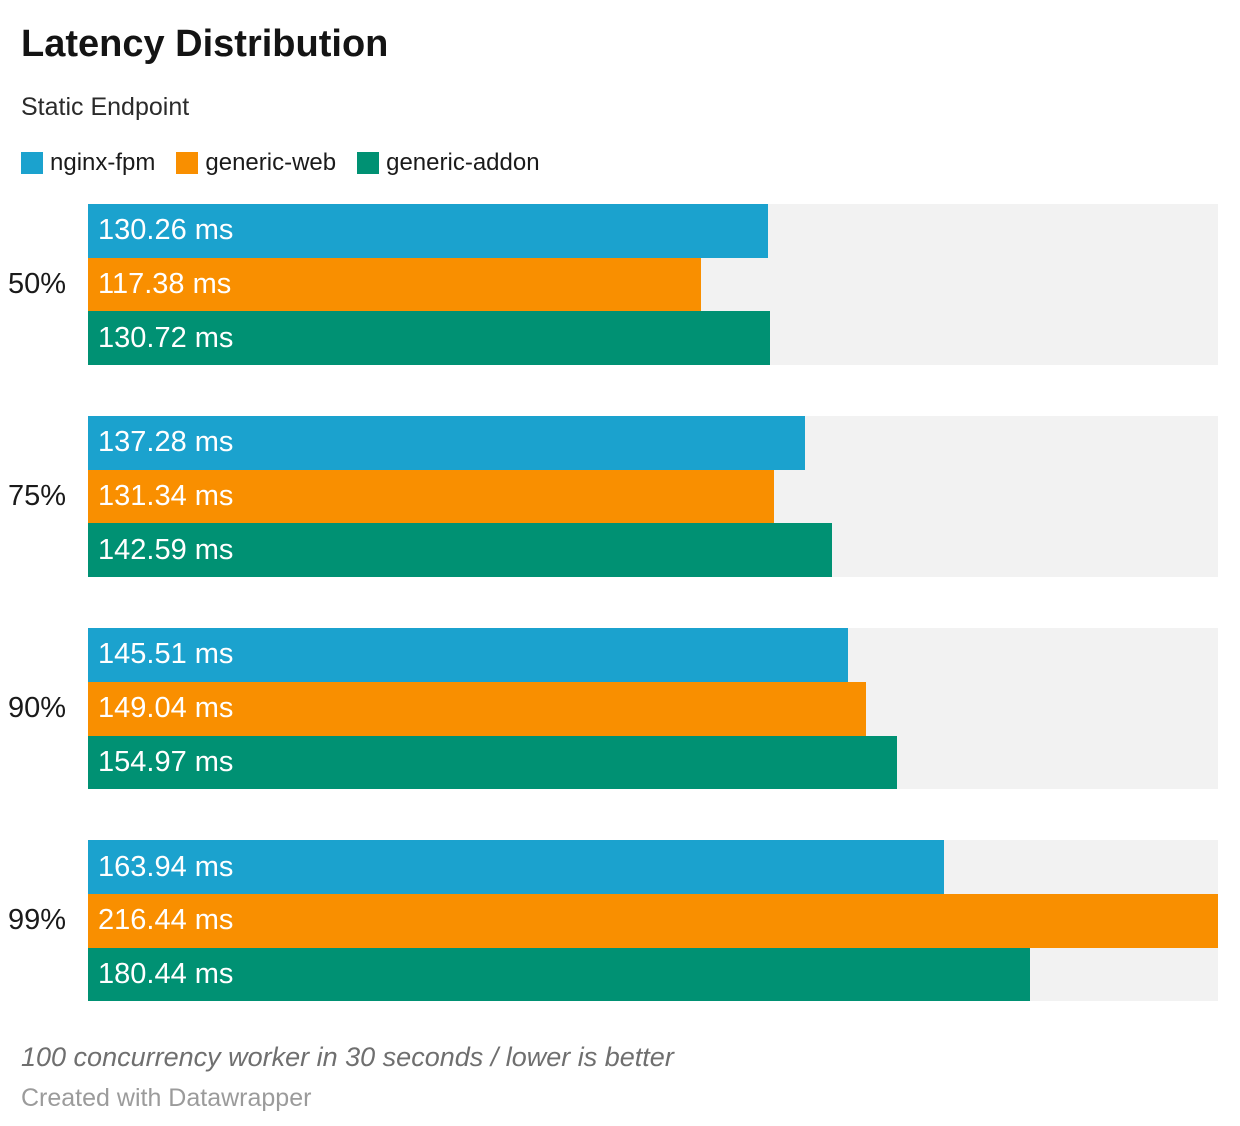 The image size is (1240, 1126). I want to click on bar-track: 130.26 ms, so click(653, 231).